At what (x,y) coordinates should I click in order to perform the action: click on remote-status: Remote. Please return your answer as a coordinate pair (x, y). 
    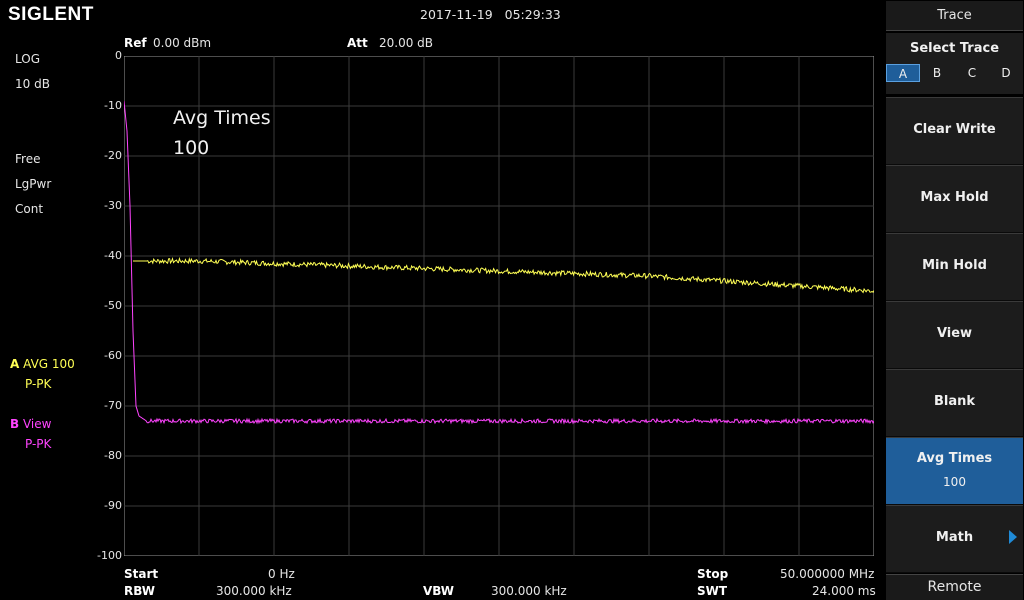
    Looking at the image, I should click on (954, 587).